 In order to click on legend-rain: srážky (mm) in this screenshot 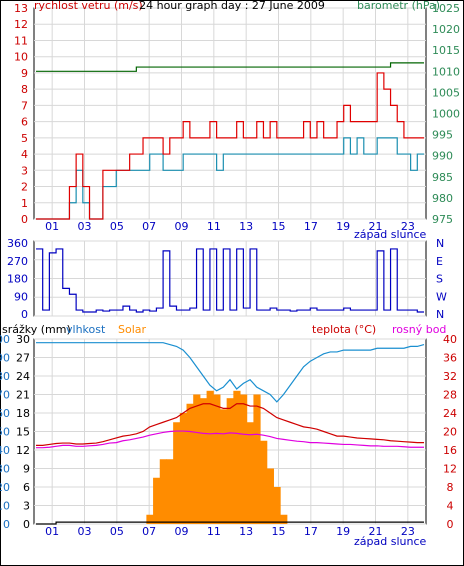, I will do `click(36, 329)`.